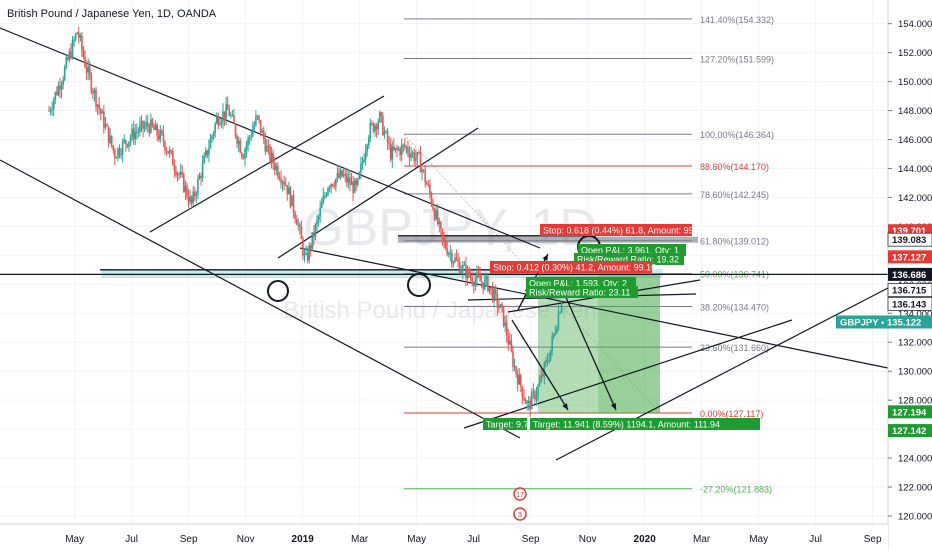 The width and height of the screenshot is (932, 555). What do you see at coordinates (548, 239) in the screenshot?
I see `resistance-zone` at bounding box center [548, 239].